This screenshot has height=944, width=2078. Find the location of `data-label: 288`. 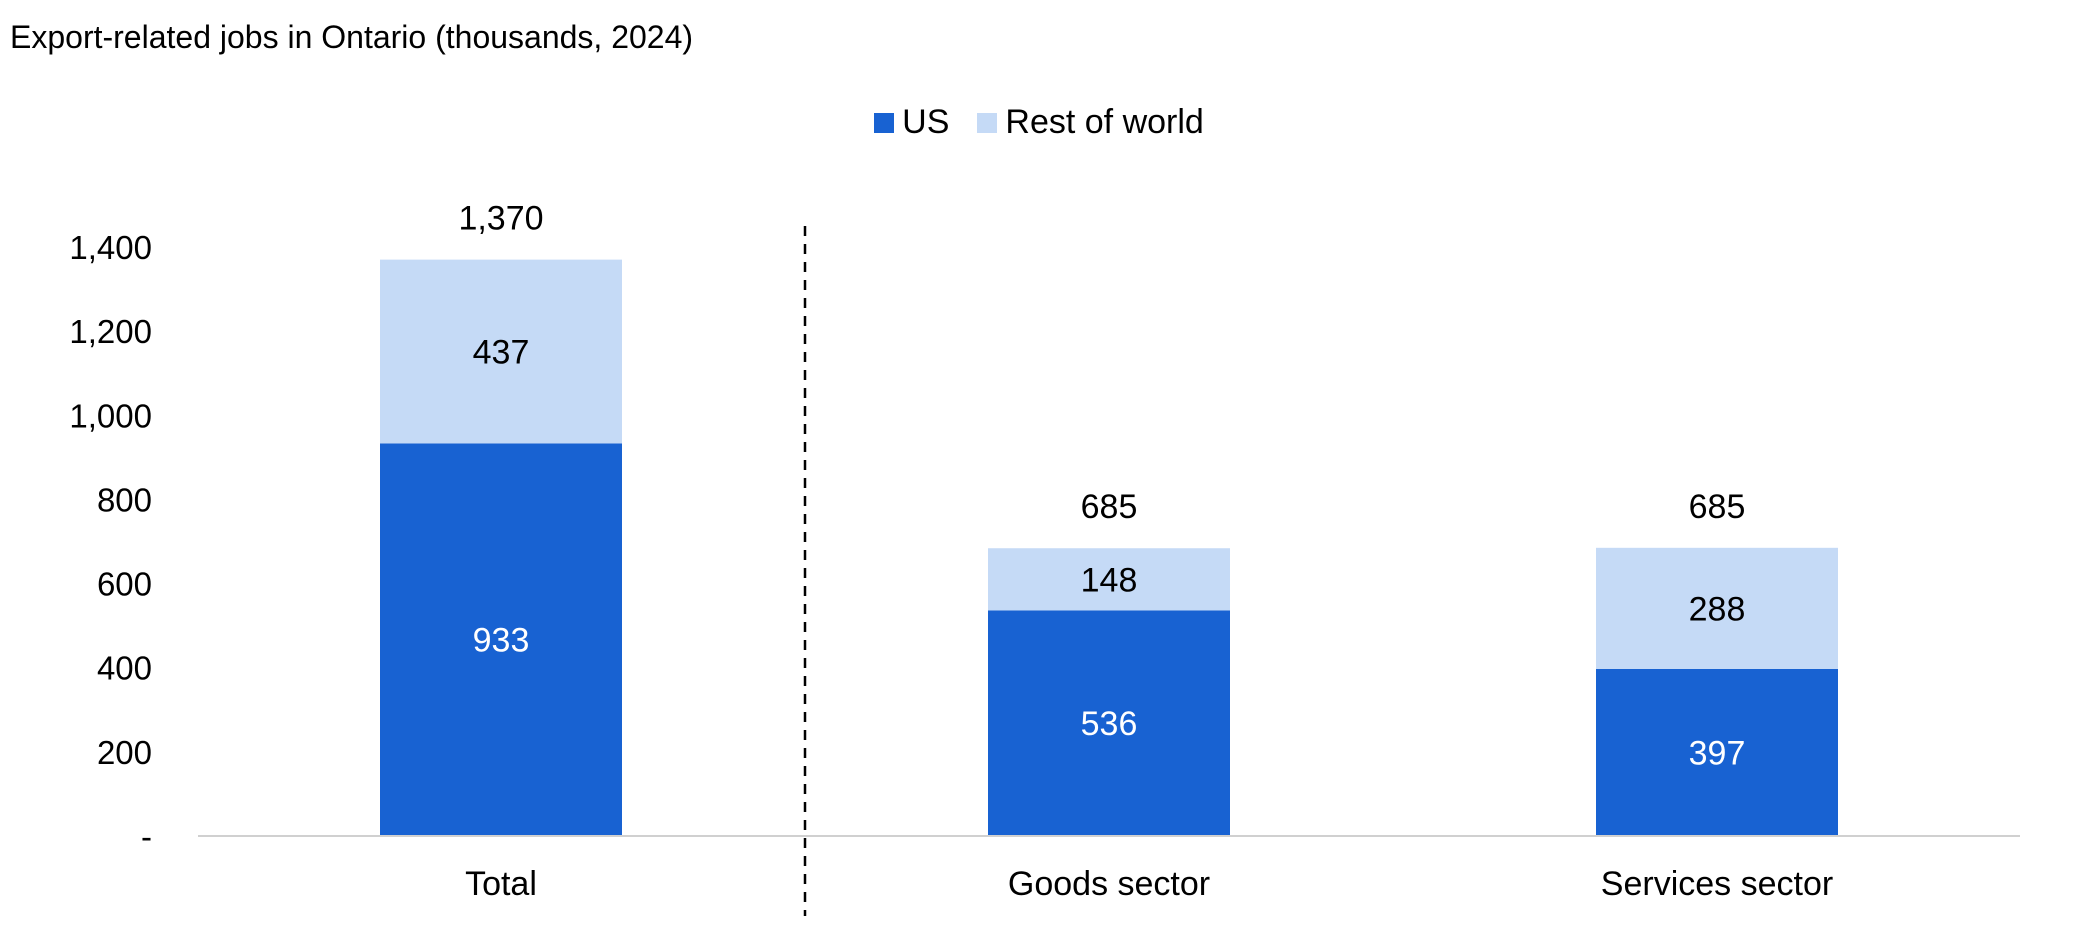

data-label: 288 is located at coordinates (1717, 609).